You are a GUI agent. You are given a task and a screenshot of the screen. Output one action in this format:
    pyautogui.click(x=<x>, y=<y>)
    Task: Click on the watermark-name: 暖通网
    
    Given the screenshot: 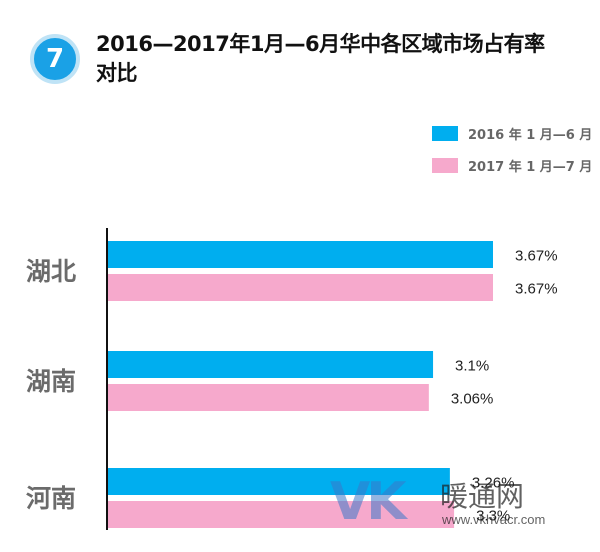 What is the action you would take?
    pyautogui.click(x=482, y=496)
    